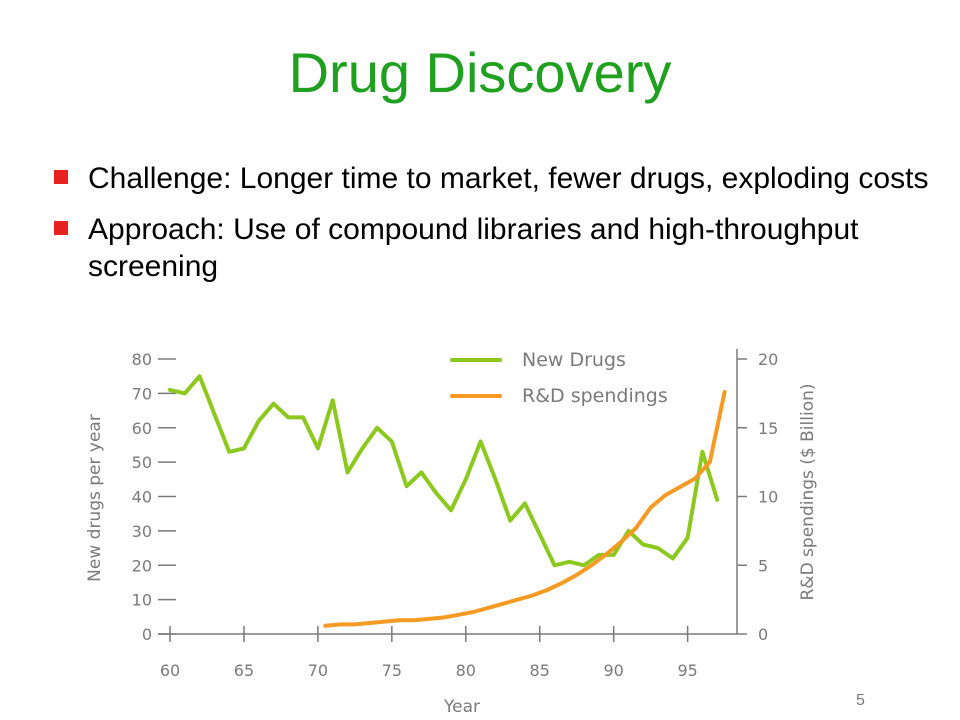 This screenshot has width=960, height=720. What do you see at coordinates (170, 670) in the screenshot?
I see `x-tick-label: 60` at bounding box center [170, 670].